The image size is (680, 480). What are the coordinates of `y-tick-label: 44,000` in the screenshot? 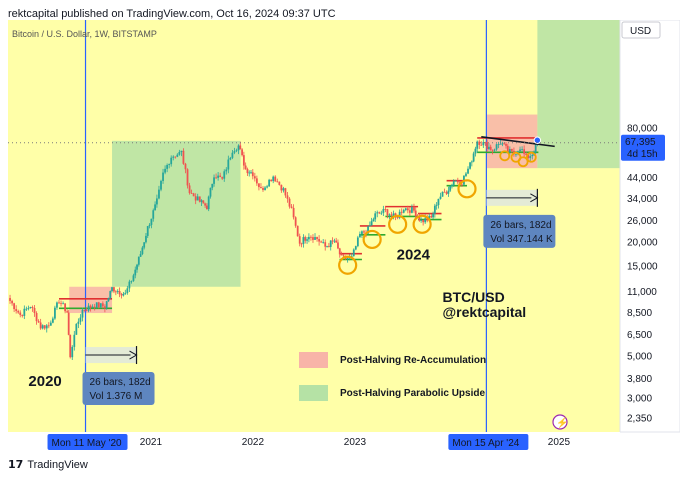 It's located at (642, 178).